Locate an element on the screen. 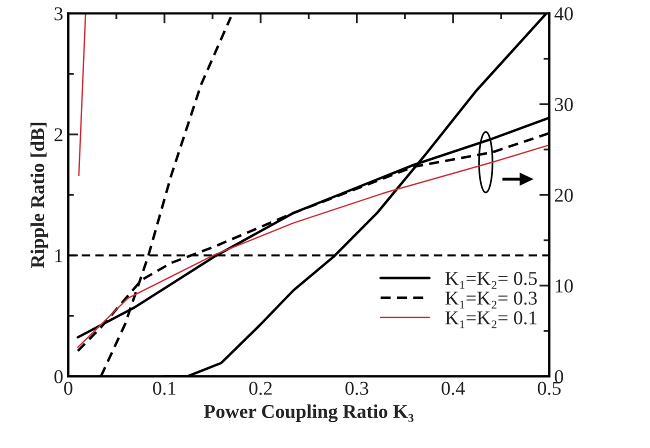 The width and height of the screenshot is (650, 448). x-axis-title: Power Coupling Ratio K₃ is located at coordinates (309, 413).